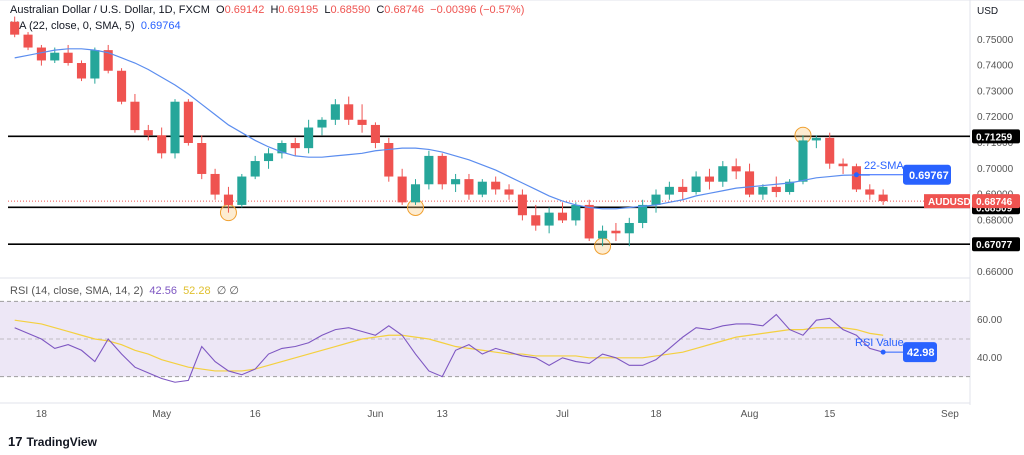 This screenshot has width=1024, height=455. What do you see at coordinates (61, 441) in the screenshot?
I see `brand-name: TradingView` at bounding box center [61, 441].